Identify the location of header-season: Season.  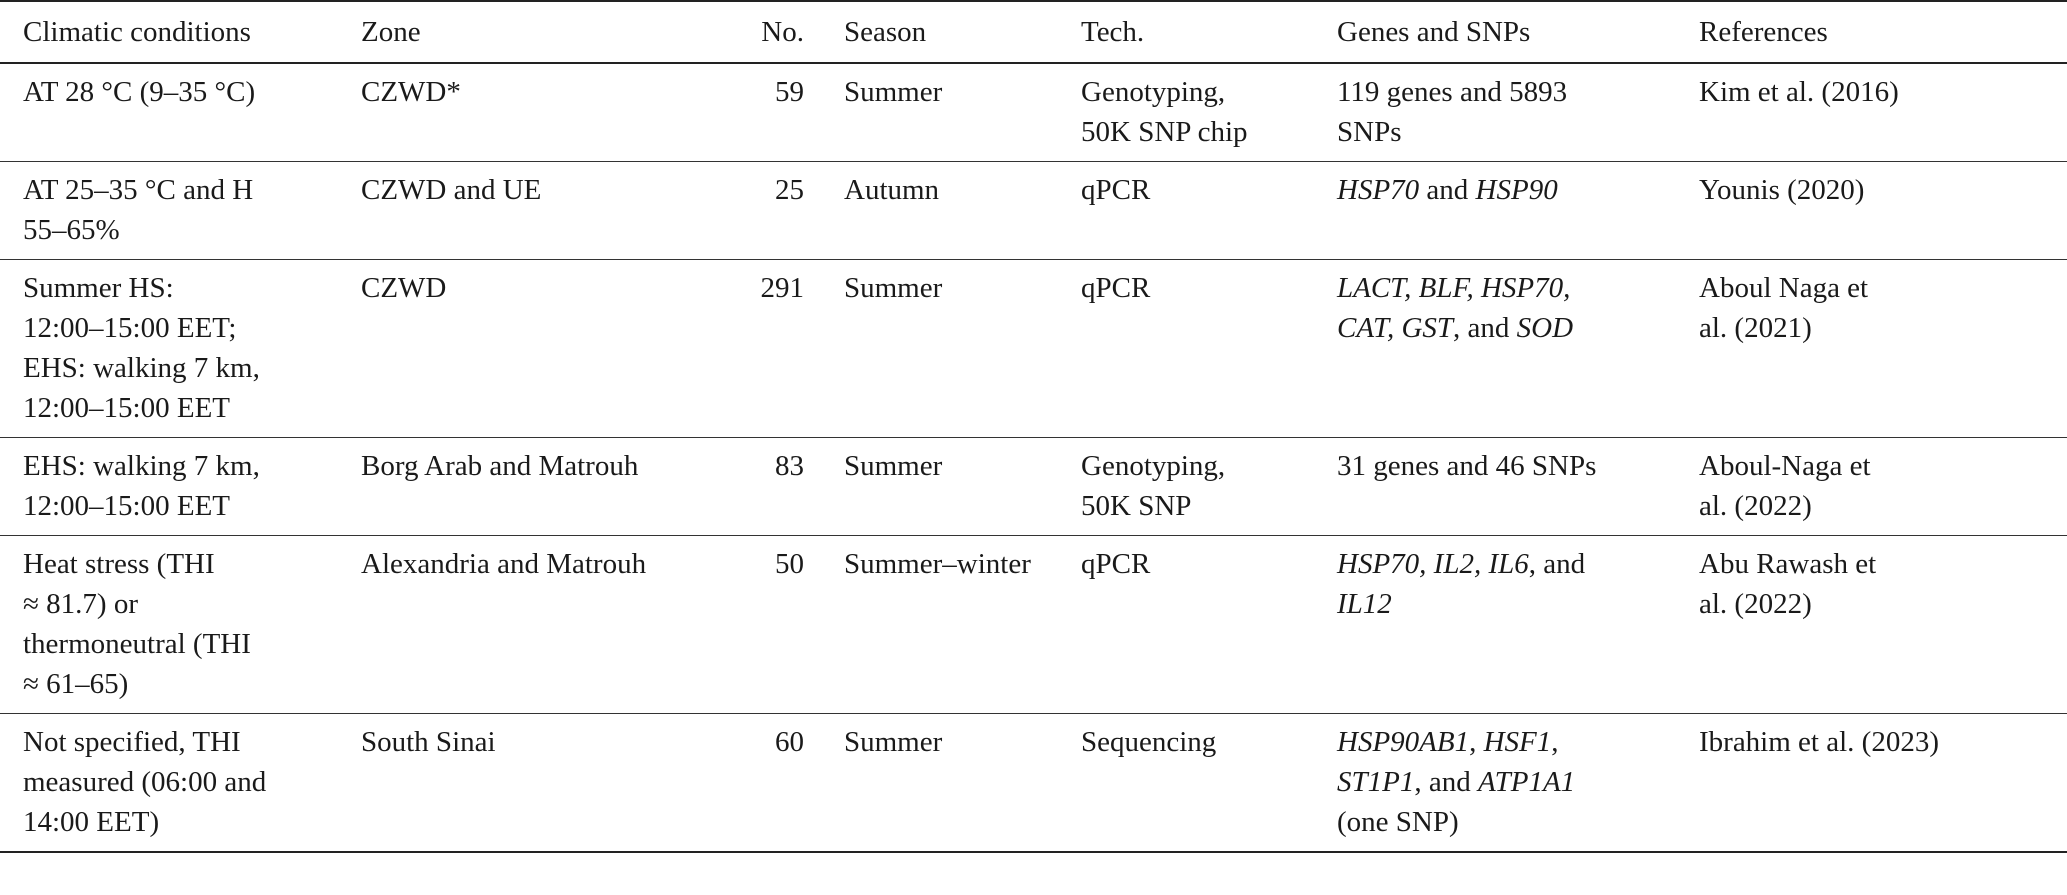
(885, 32).